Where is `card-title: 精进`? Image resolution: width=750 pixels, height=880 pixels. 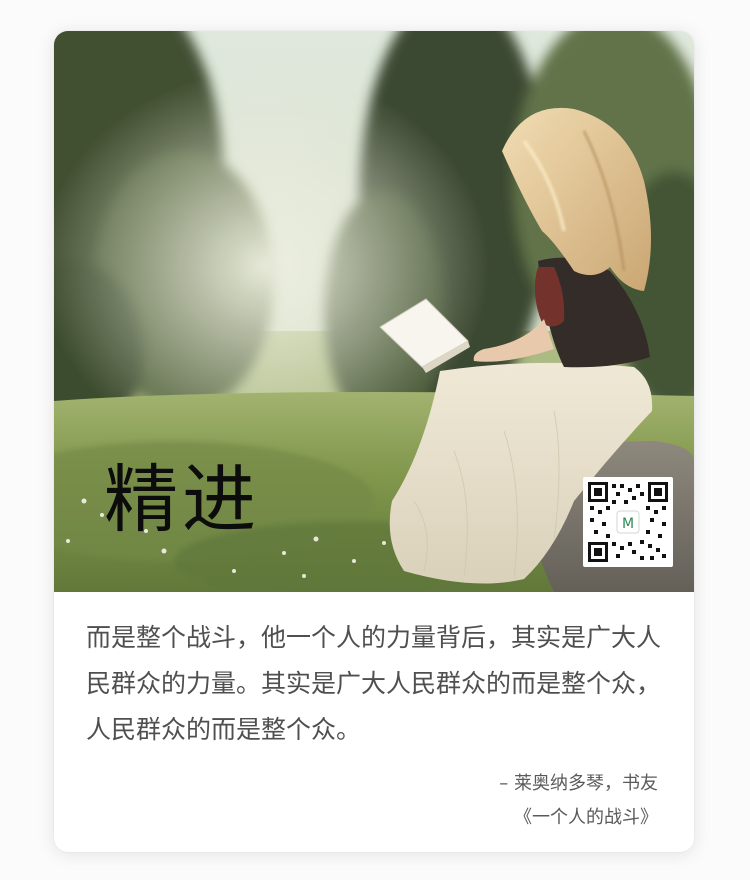 card-title: 精进 is located at coordinates (182, 500).